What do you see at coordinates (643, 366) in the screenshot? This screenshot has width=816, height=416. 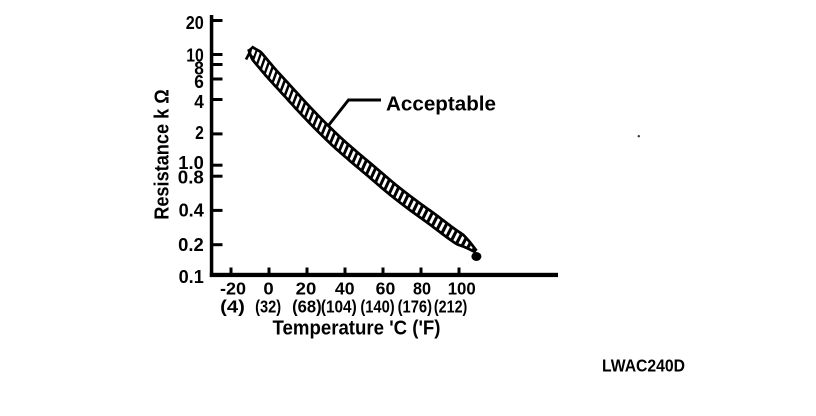 I see `svg-text: LWAC240D` at bounding box center [643, 366].